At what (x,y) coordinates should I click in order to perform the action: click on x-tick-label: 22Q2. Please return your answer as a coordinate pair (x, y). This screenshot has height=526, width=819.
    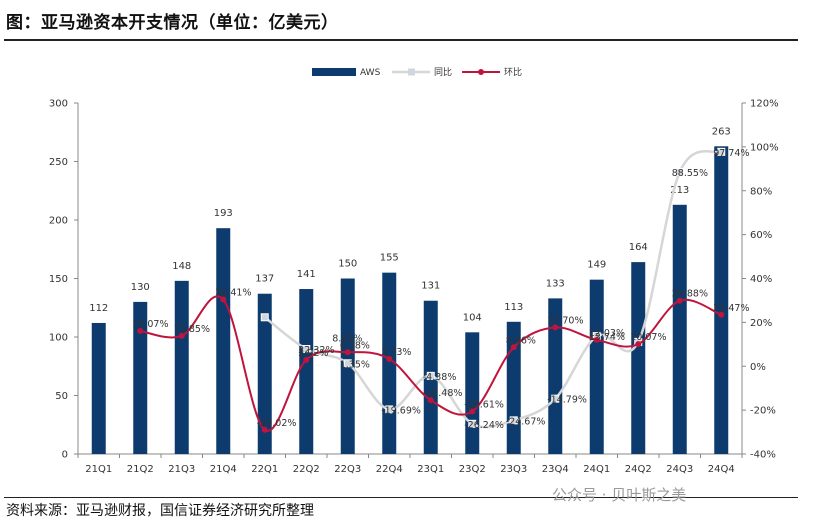
    Looking at the image, I should click on (306, 469).